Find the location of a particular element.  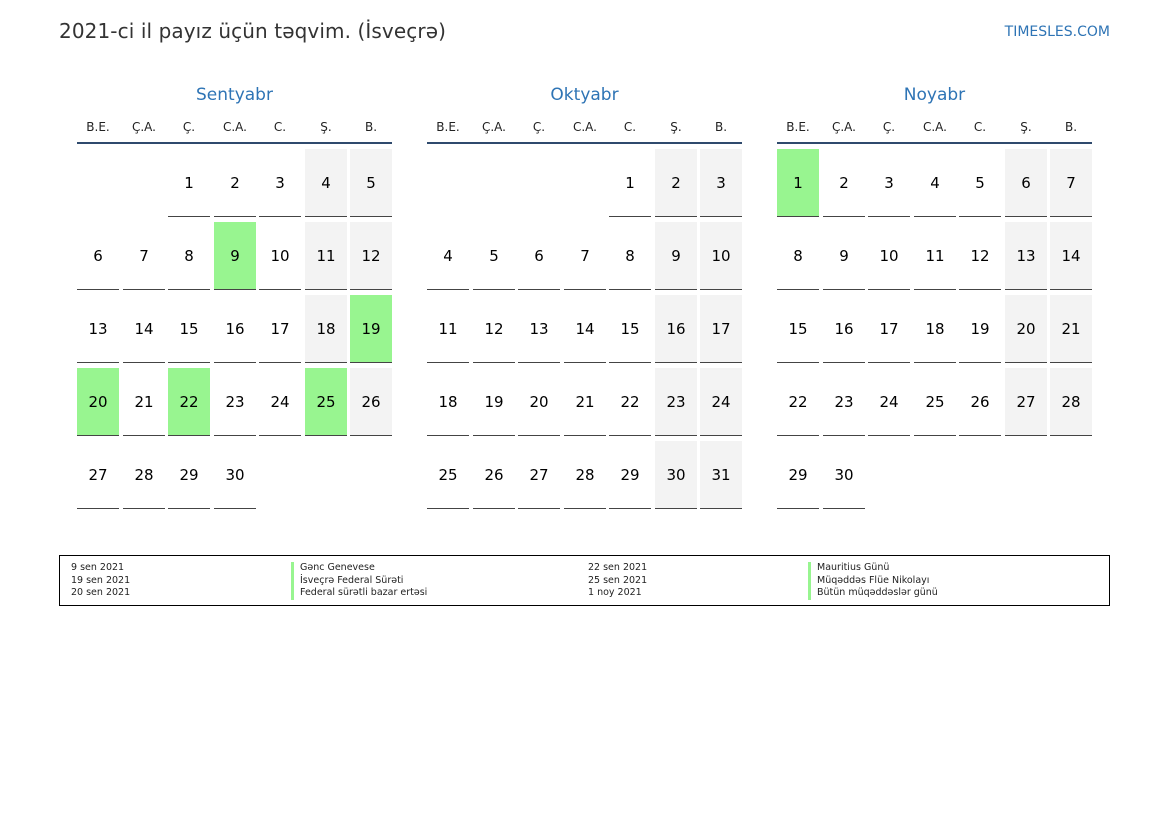

legend-name: Bütün müqəddəslər günü is located at coordinates (873, 593).